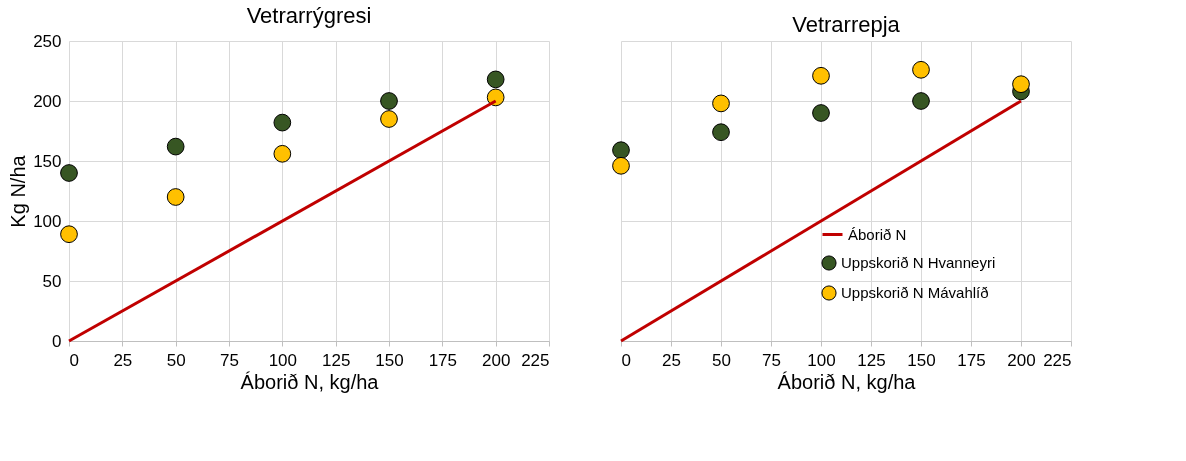 The height and width of the screenshot is (461, 1186). What do you see at coordinates (47, 41) in the screenshot?
I see `y-tick-label: 250` at bounding box center [47, 41].